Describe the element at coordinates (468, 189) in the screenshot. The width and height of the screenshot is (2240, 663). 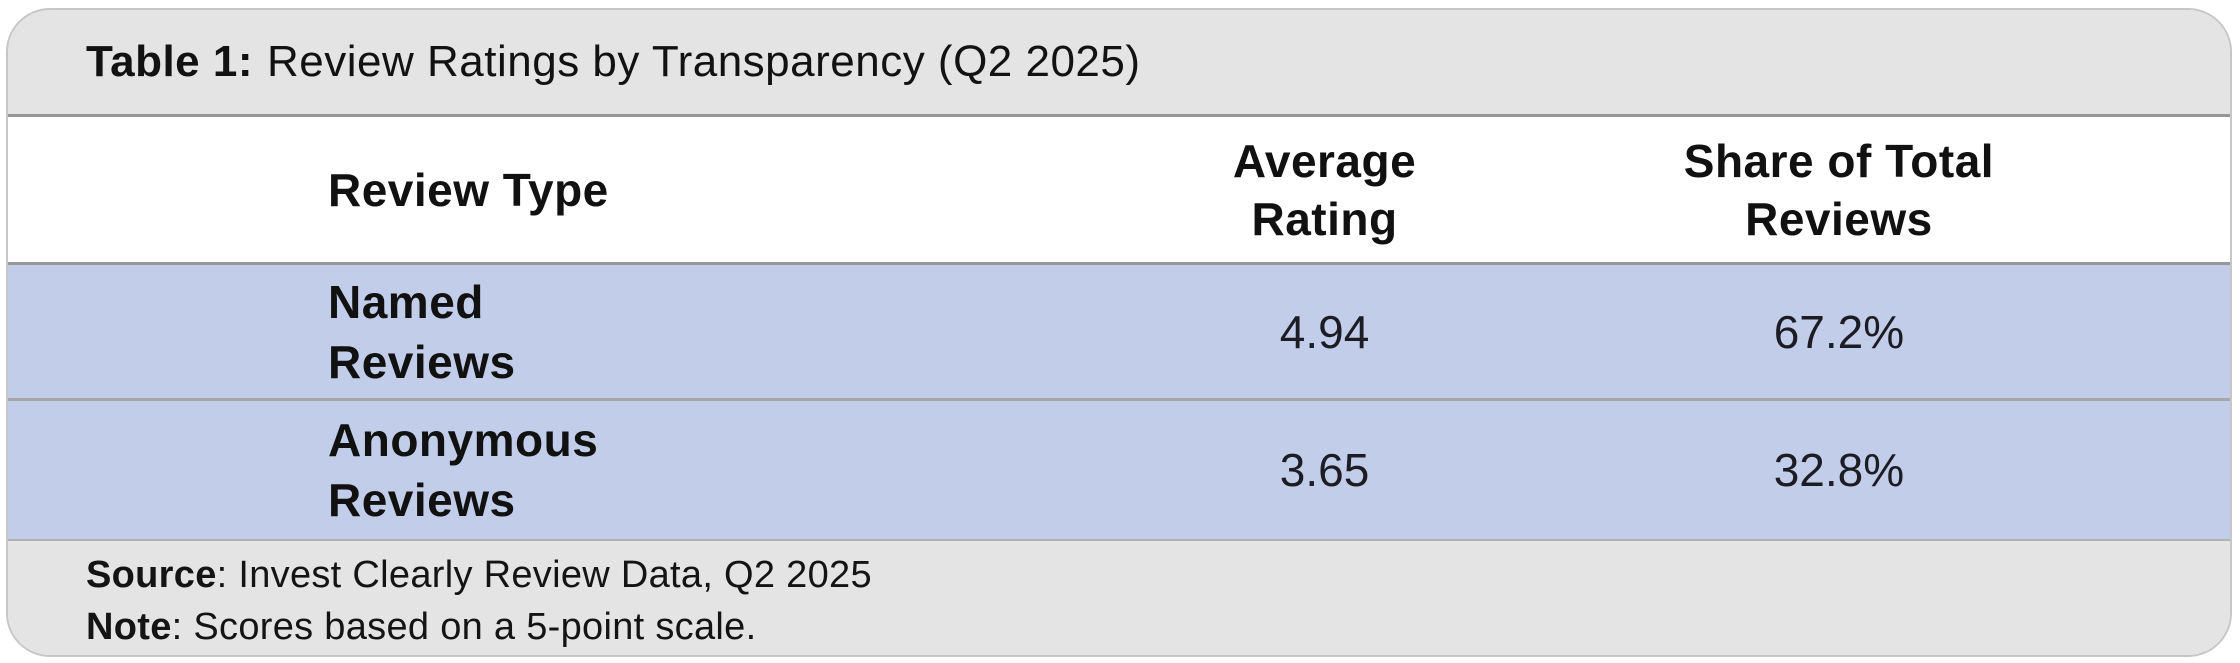
I see `column-header-review-type: Review Type` at that location.